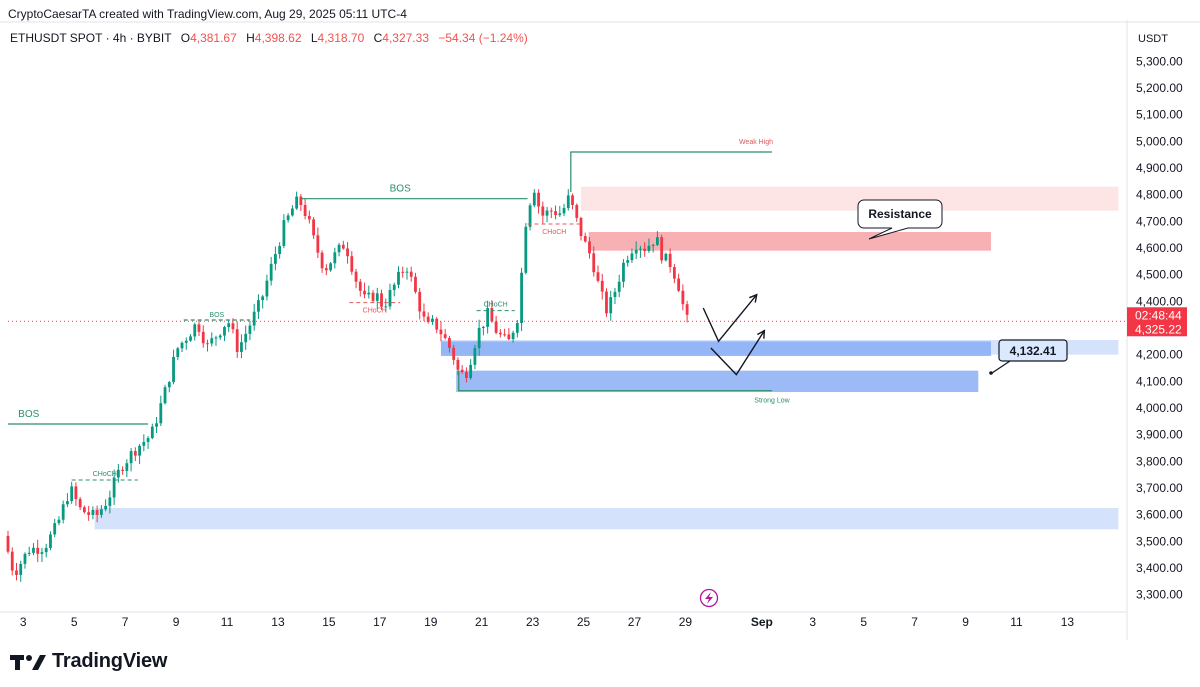  What do you see at coordinates (1159, 141) in the screenshot?
I see `price-tick-label: 5,000.00` at bounding box center [1159, 141].